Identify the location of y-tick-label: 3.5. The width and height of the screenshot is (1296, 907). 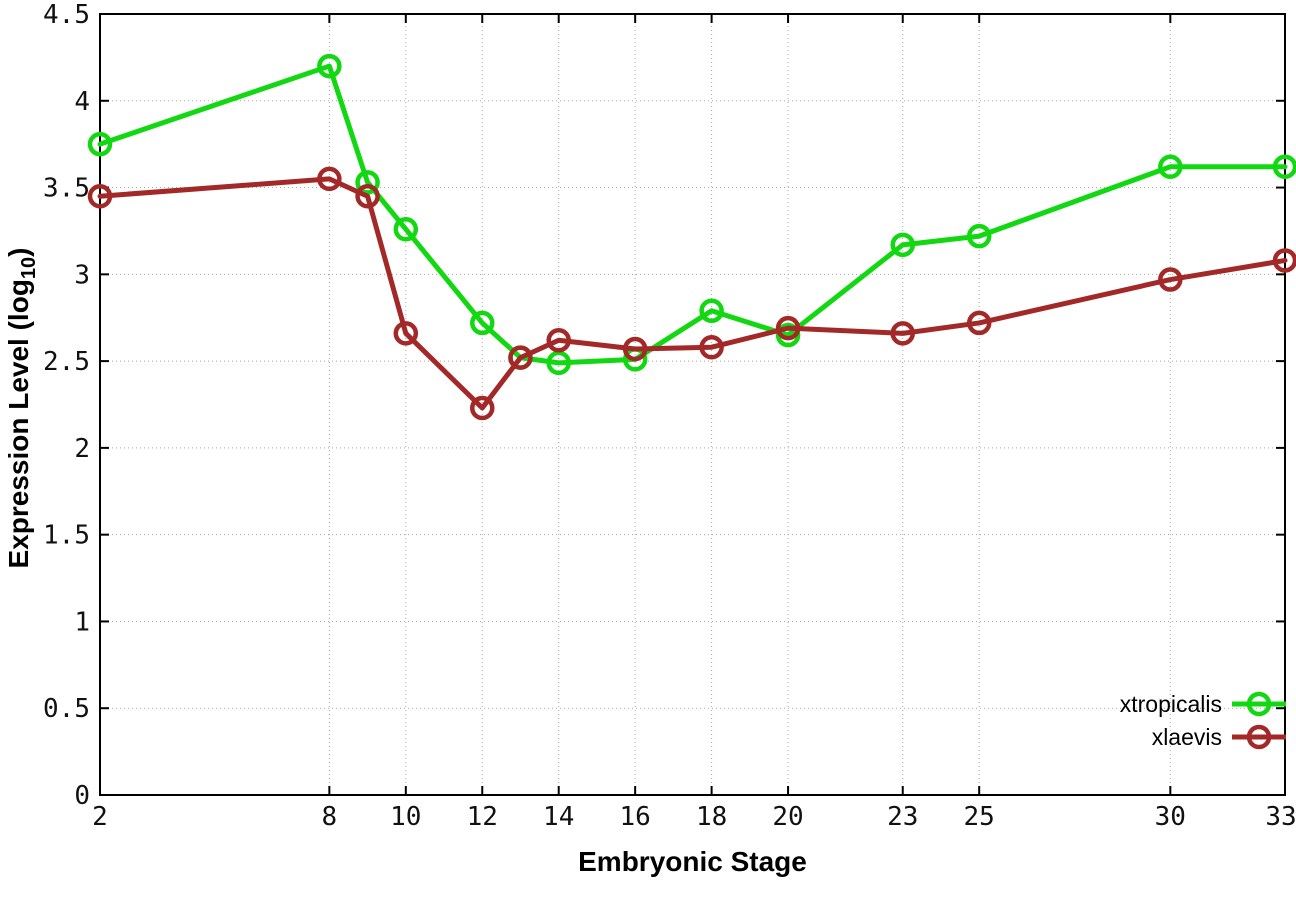
(66, 189).